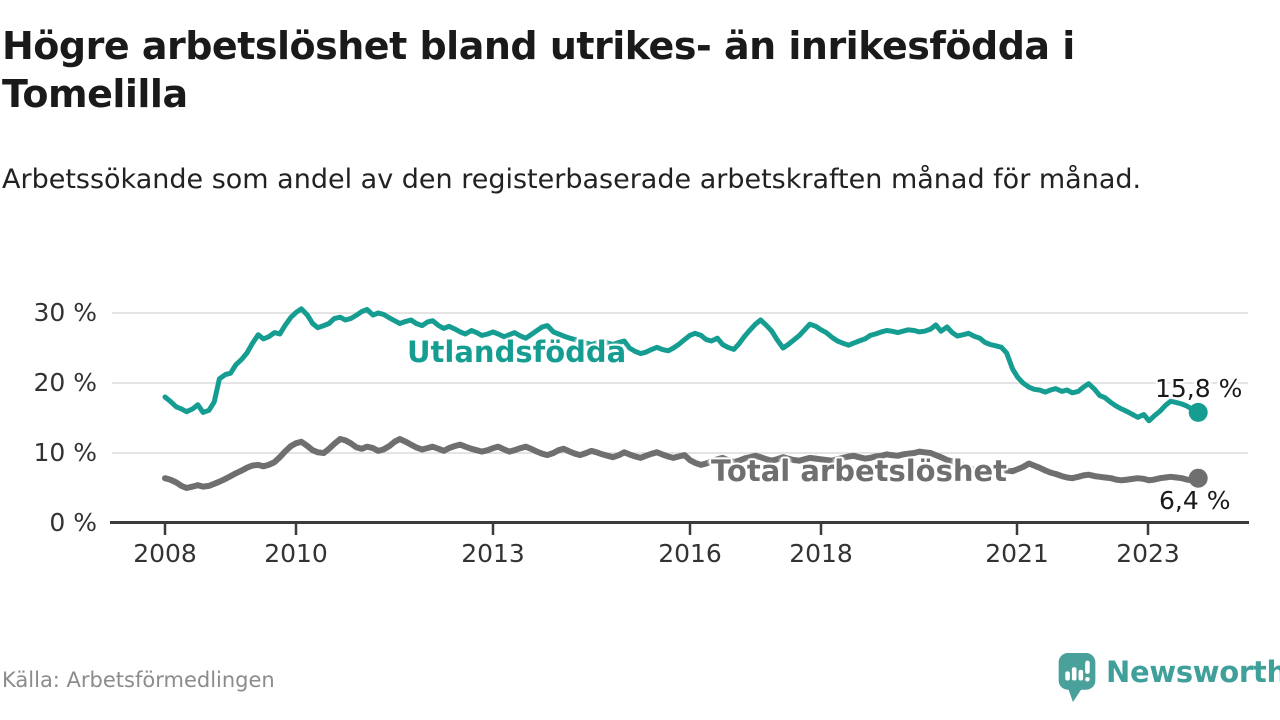 This screenshot has height=720, width=1280. What do you see at coordinates (65, 382) in the screenshot?
I see `y-tick-label-20: 20 %` at bounding box center [65, 382].